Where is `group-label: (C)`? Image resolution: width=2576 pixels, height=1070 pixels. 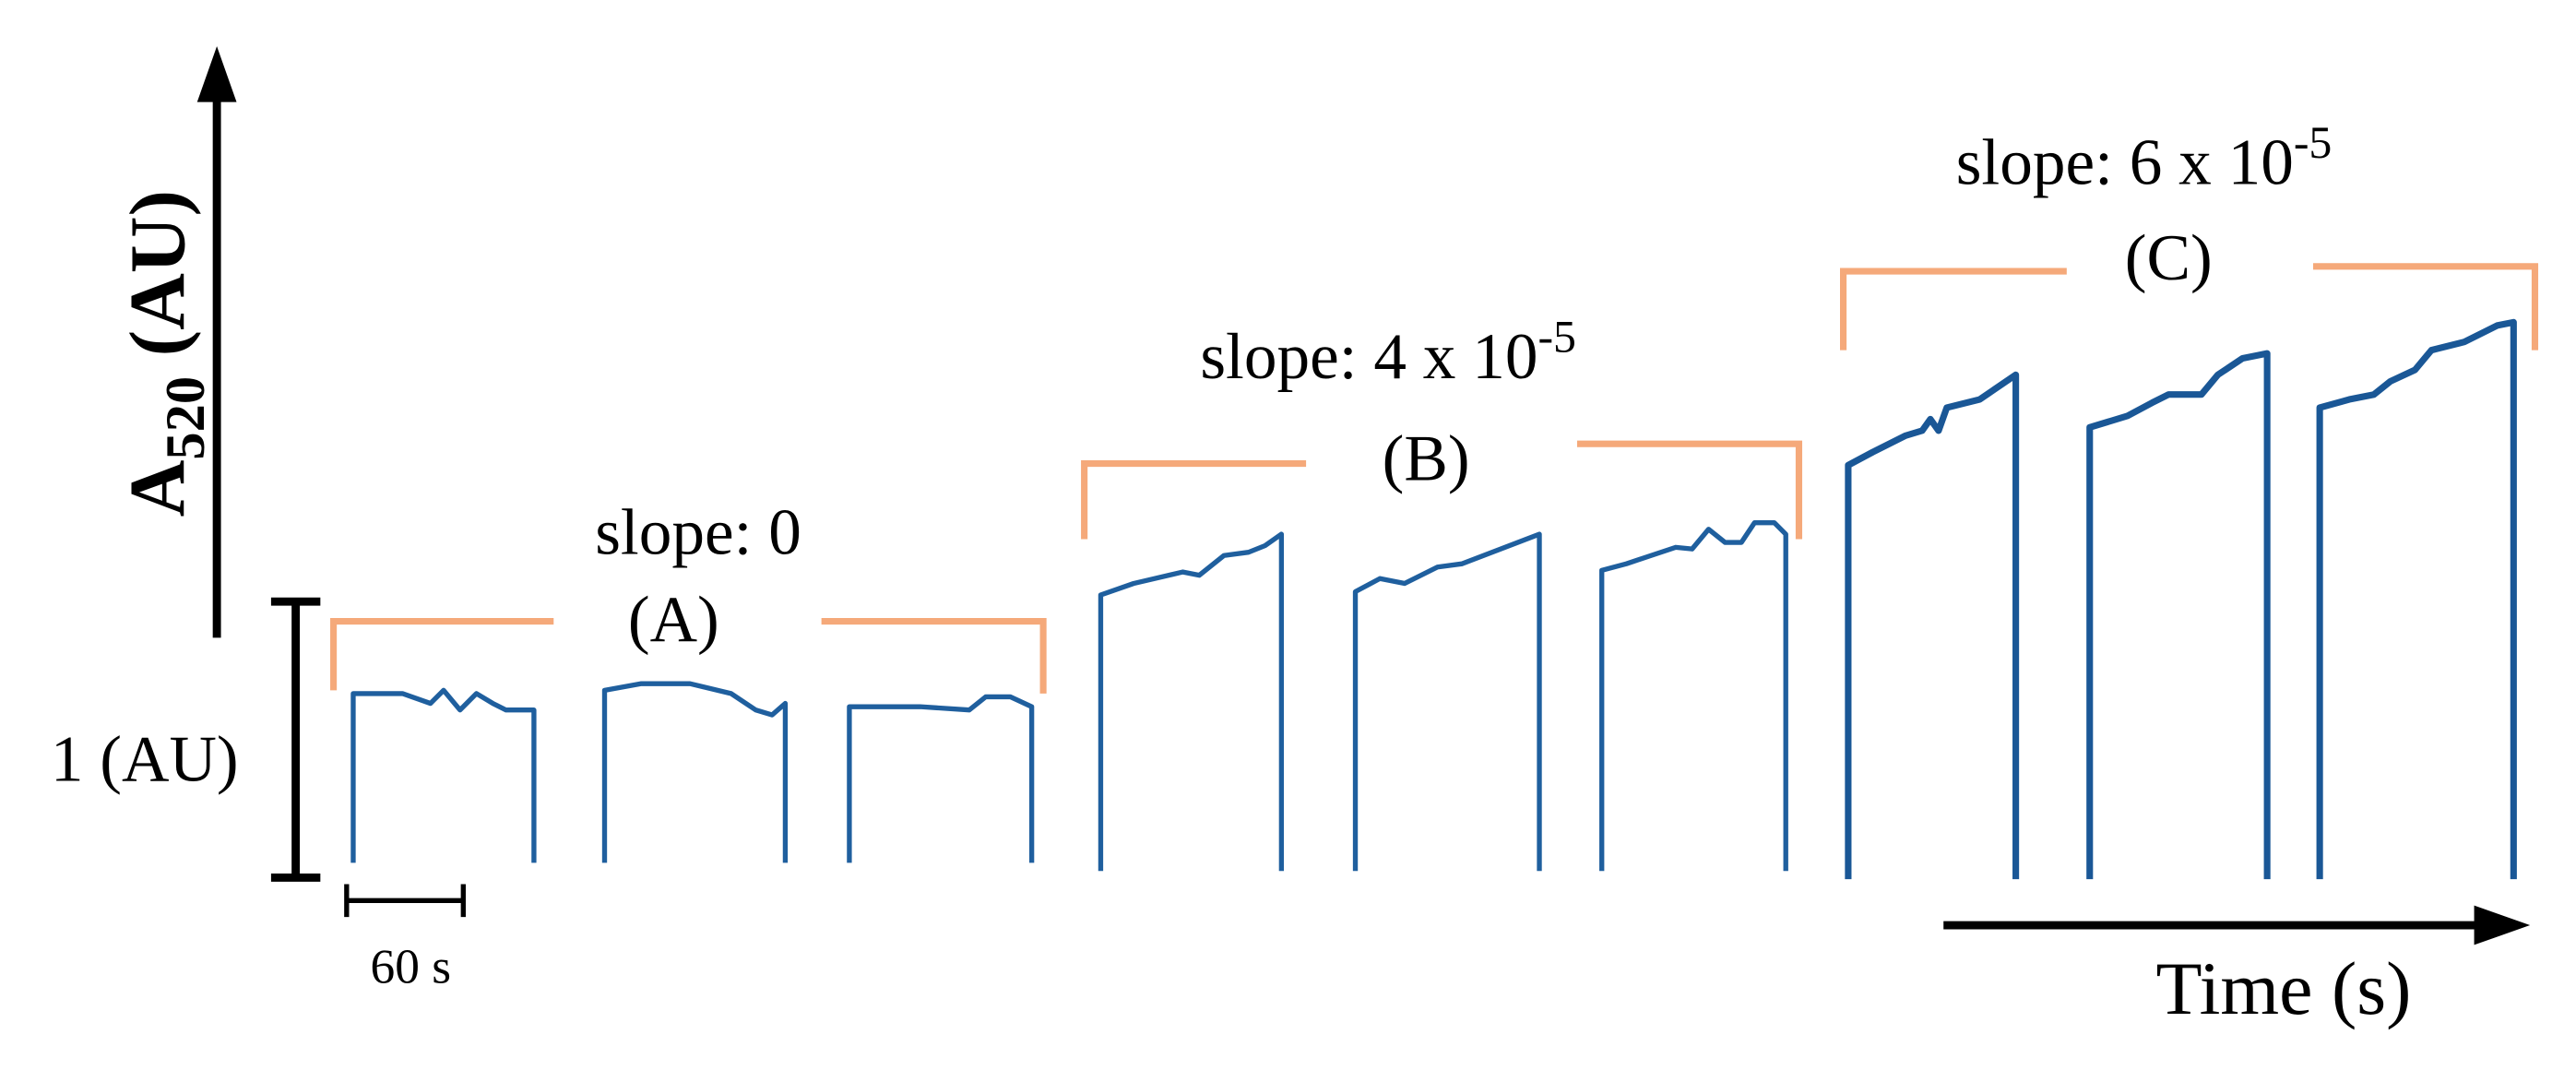
group-label: (C) is located at coordinates (2169, 258).